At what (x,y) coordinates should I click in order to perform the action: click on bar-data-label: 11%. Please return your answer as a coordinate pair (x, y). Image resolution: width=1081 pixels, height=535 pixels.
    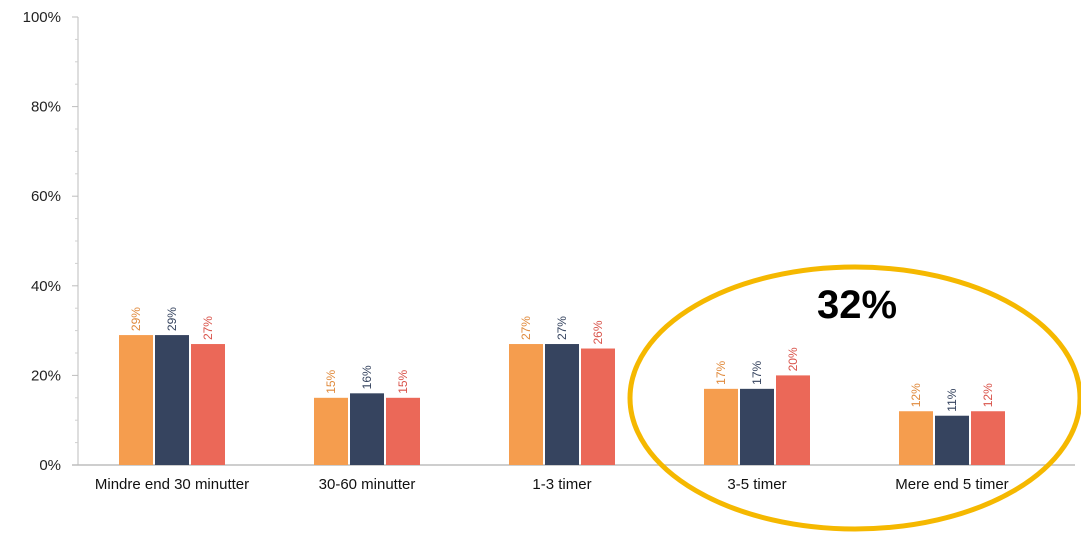
    Looking at the image, I should click on (952, 399).